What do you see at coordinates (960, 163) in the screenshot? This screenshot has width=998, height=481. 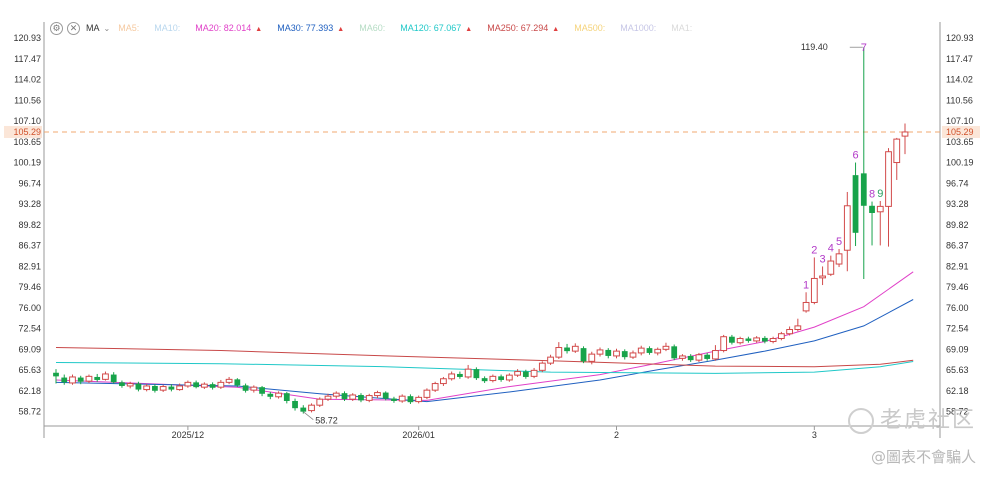 I see `price-tick-right: 100.19` at bounding box center [960, 163].